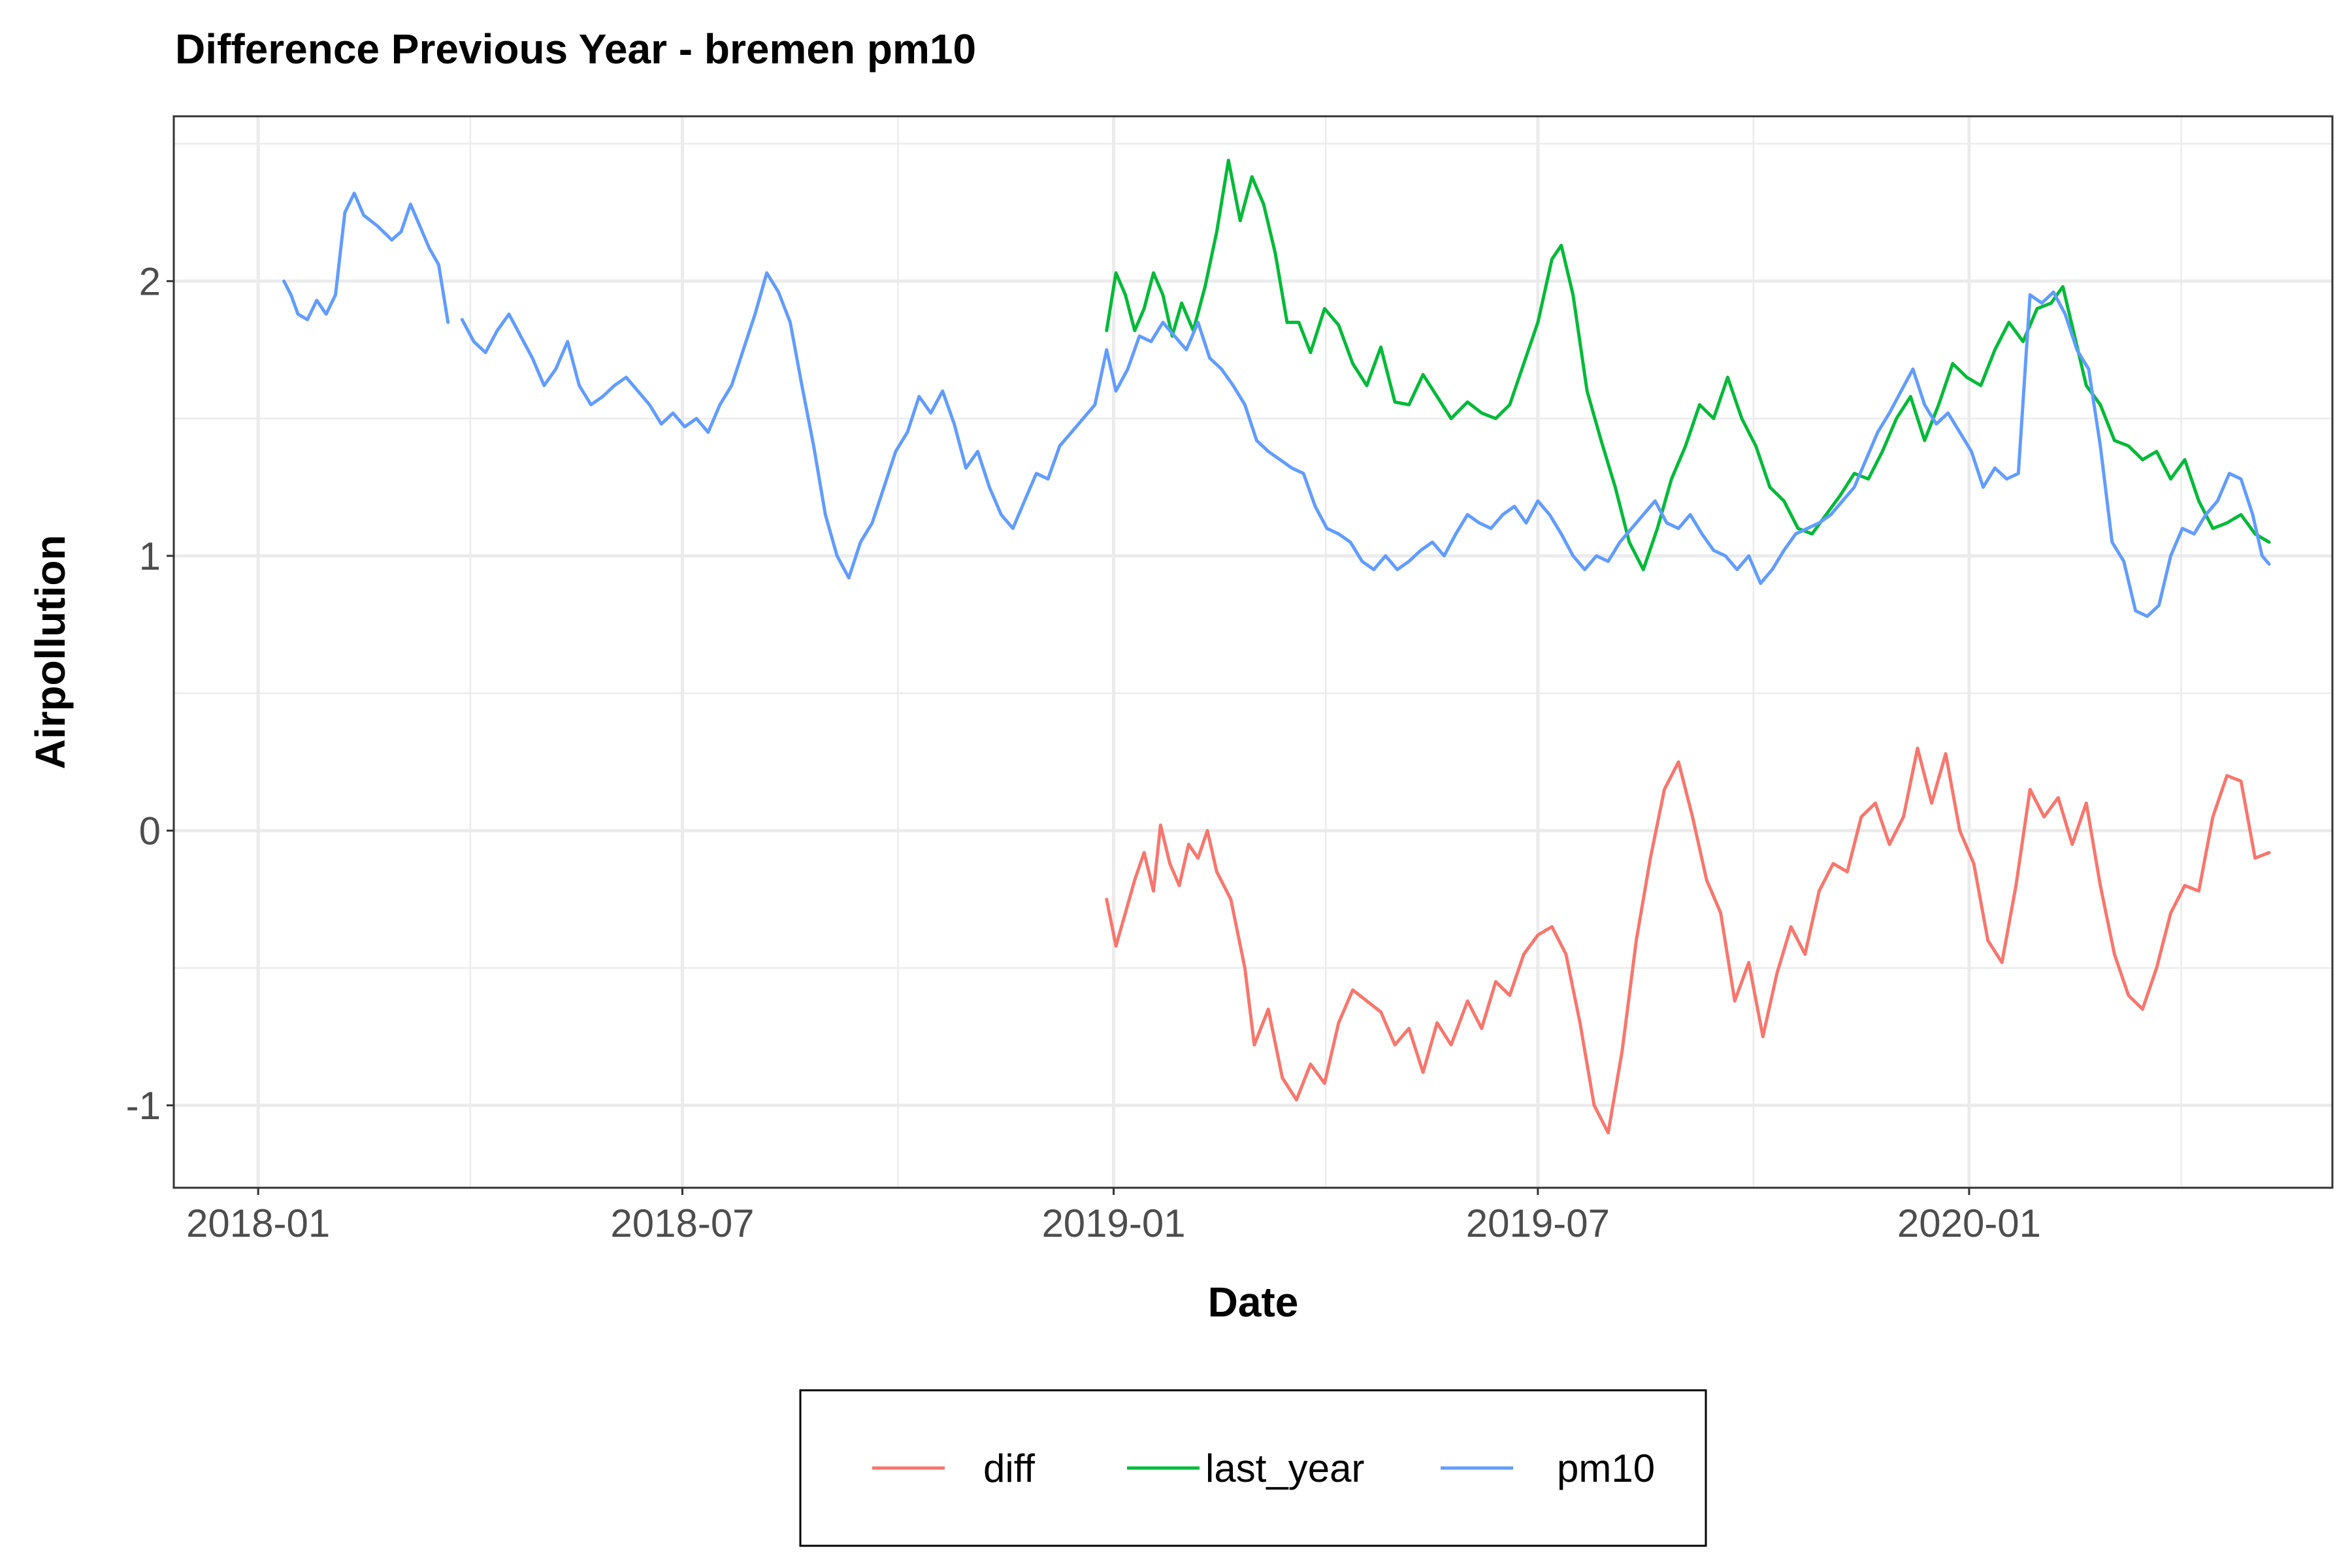 Image resolution: width=2352 pixels, height=1568 pixels. What do you see at coordinates (50, 651) in the screenshot?
I see `y-axis-title: Airpollution` at bounding box center [50, 651].